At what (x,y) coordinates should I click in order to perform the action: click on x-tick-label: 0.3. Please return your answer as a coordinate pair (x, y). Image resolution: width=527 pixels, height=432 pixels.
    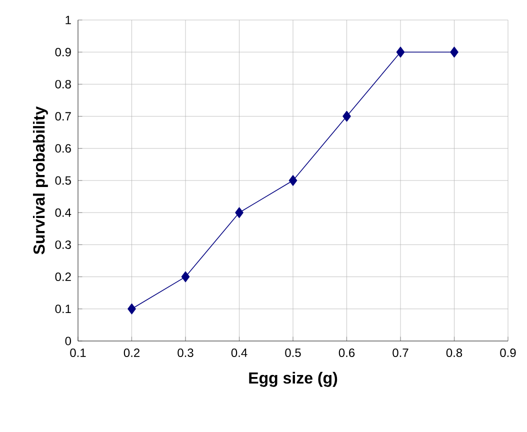
    Looking at the image, I should click on (186, 353).